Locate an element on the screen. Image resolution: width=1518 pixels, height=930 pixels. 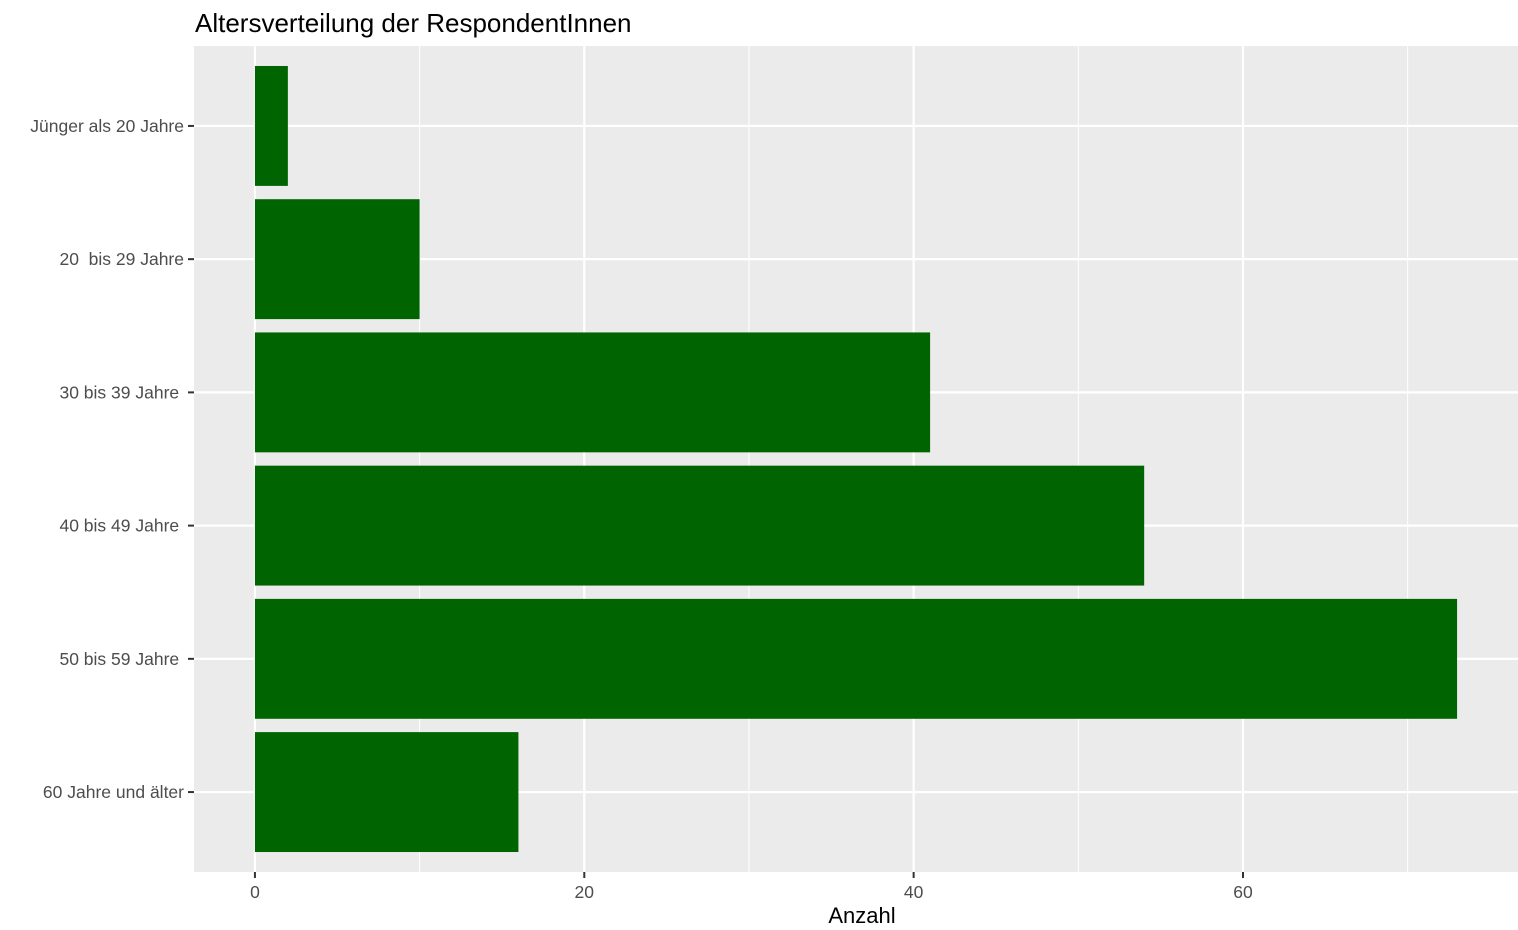
chart-title: Altersverteilung der RespondentInnen is located at coordinates (413, 23).